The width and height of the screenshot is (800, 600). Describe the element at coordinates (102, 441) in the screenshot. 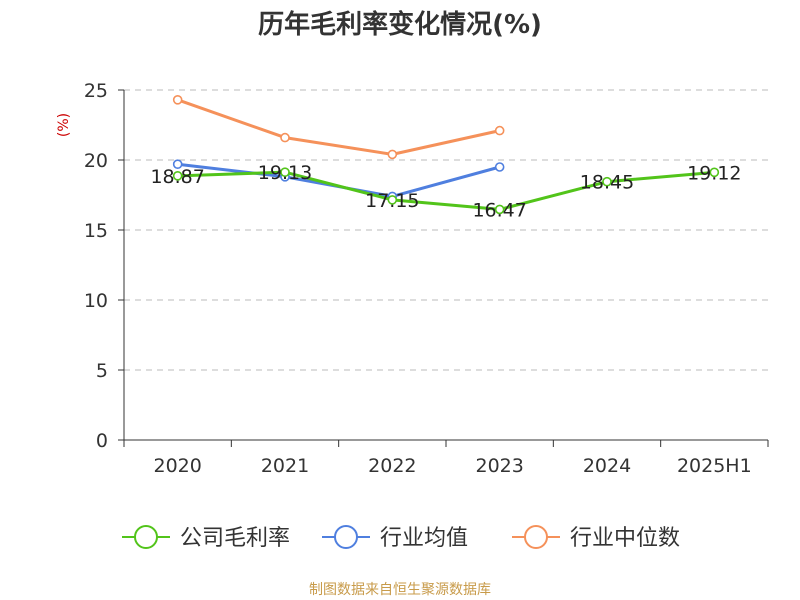

I see `y-tick-label: 0` at that location.